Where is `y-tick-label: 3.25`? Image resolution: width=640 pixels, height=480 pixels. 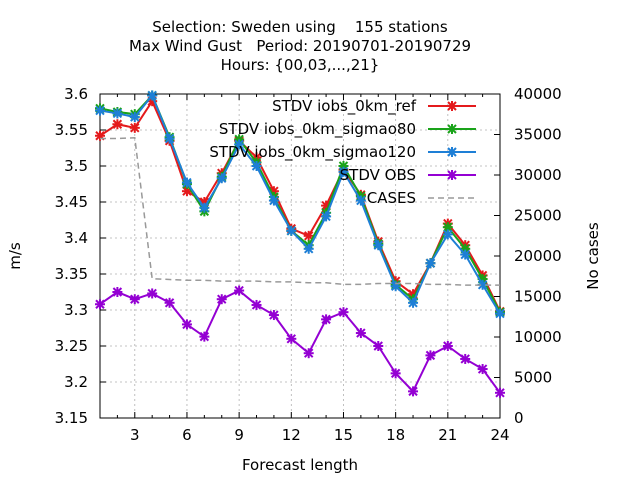
y-tick-label: 3.25 is located at coordinates (71, 346).